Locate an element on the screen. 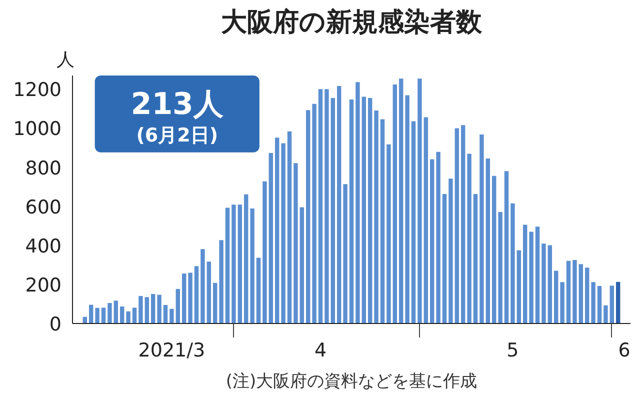 The width and height of the screenshot is (638, 396). x-tick-label: 2021/3 is located at coordinates (172, 351).